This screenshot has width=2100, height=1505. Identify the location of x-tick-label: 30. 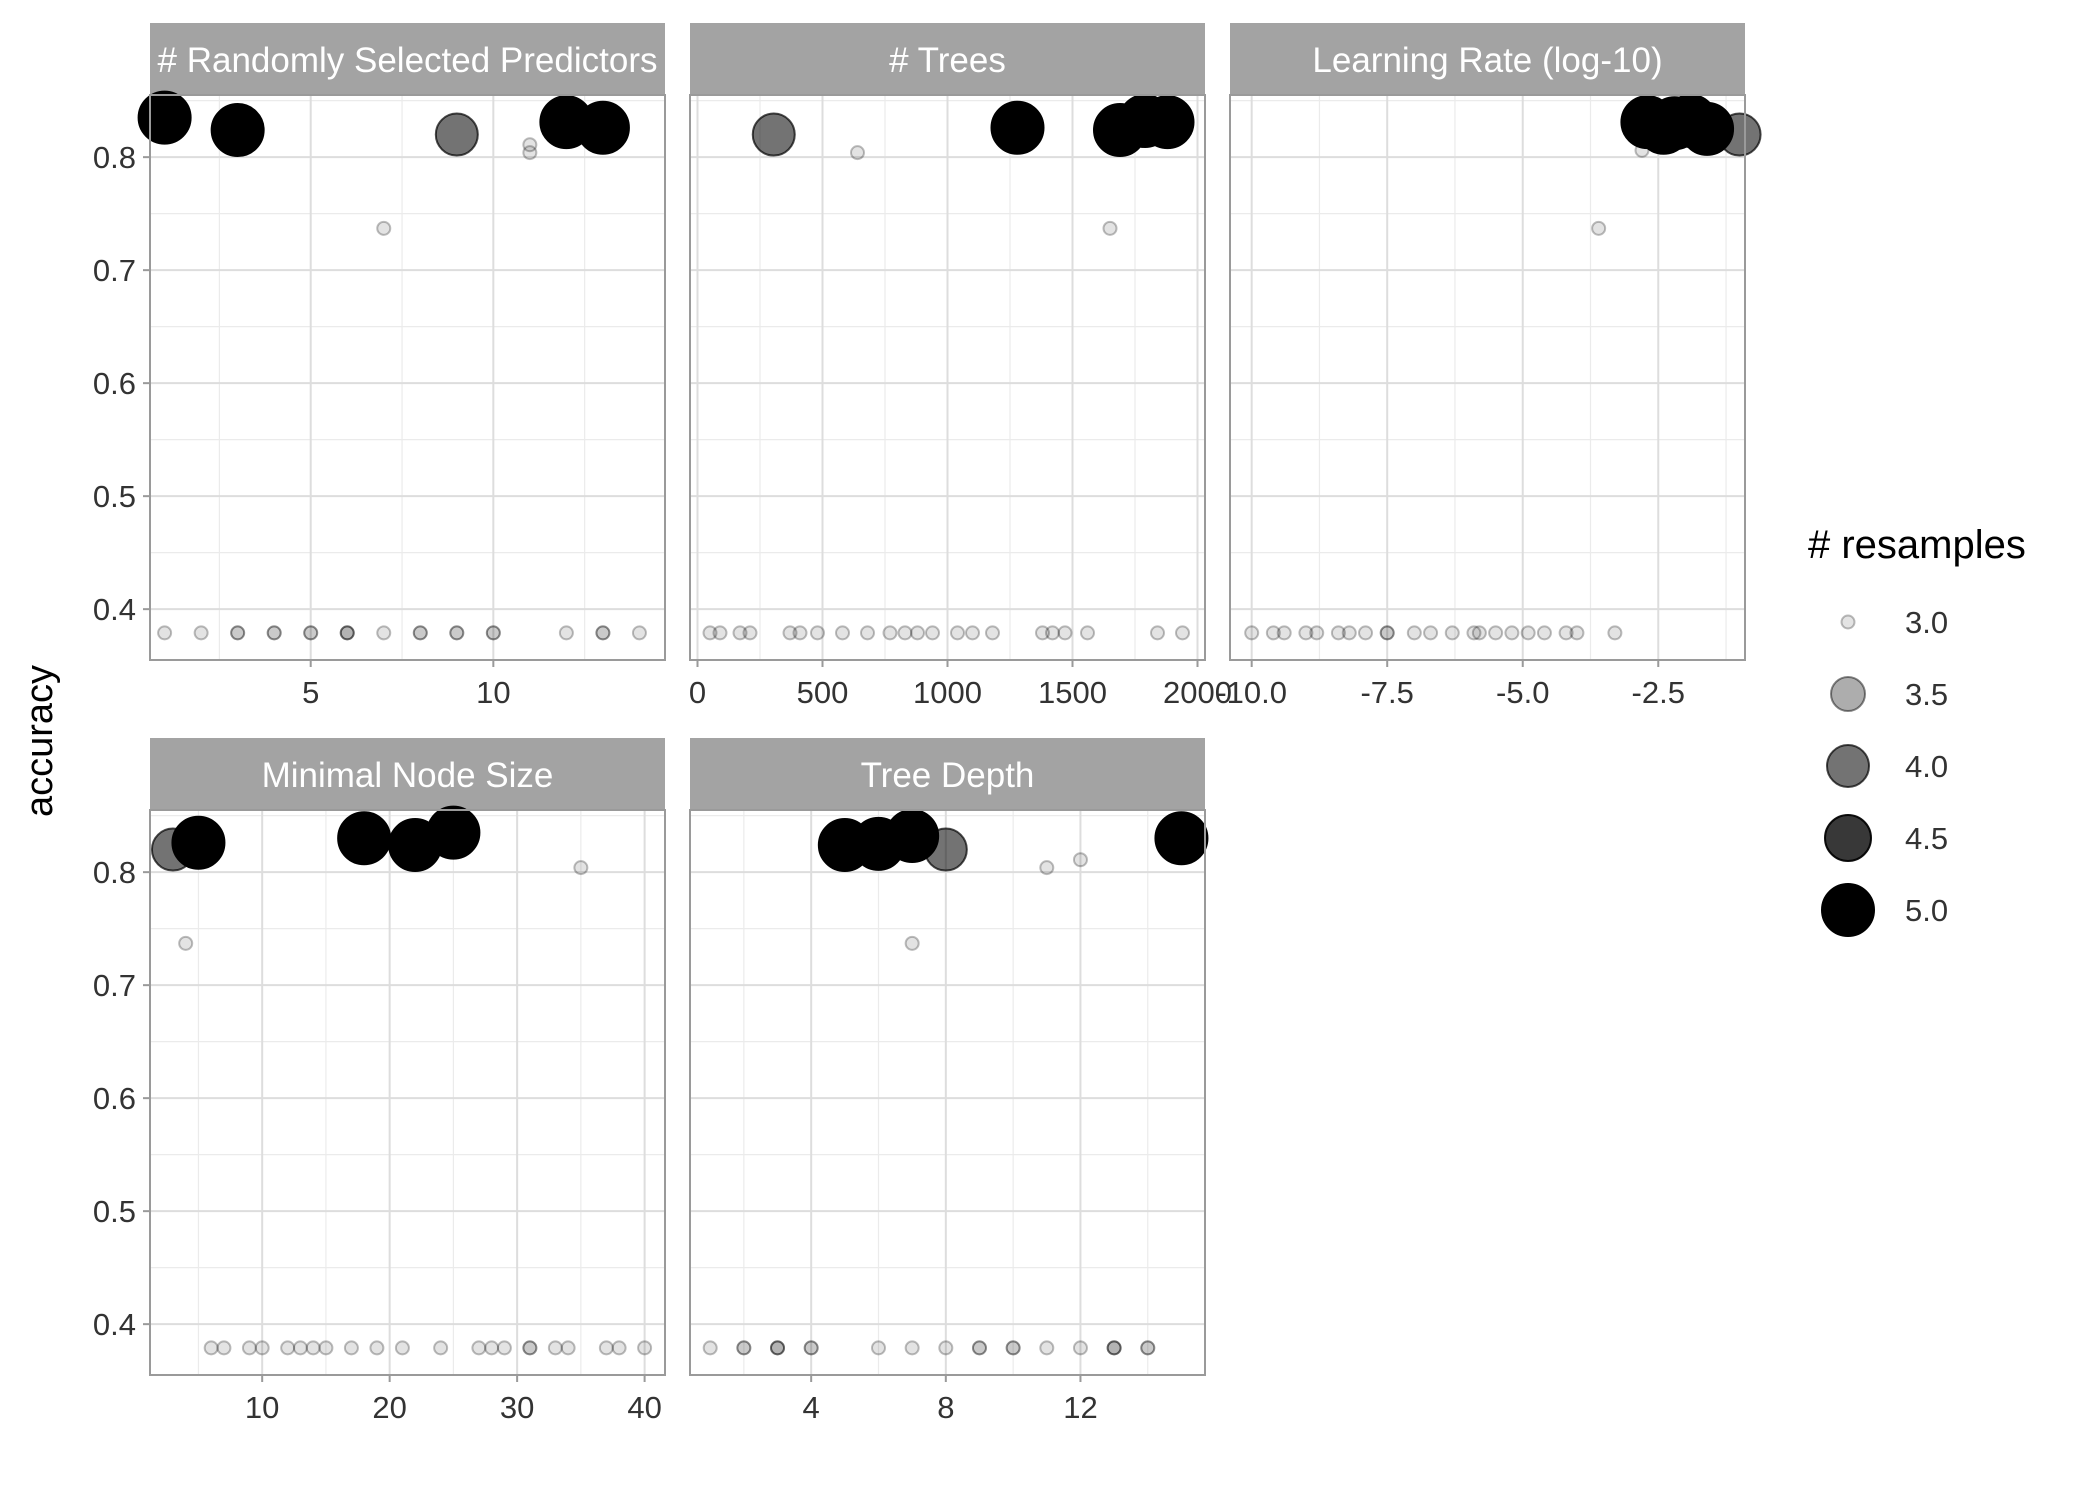
(517, 1407).